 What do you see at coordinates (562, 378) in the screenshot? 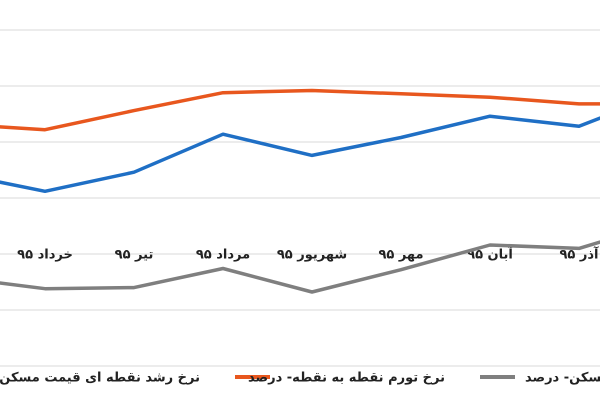
I see `legend-label: مسکن- درصد` at bounding box center [562, 378].